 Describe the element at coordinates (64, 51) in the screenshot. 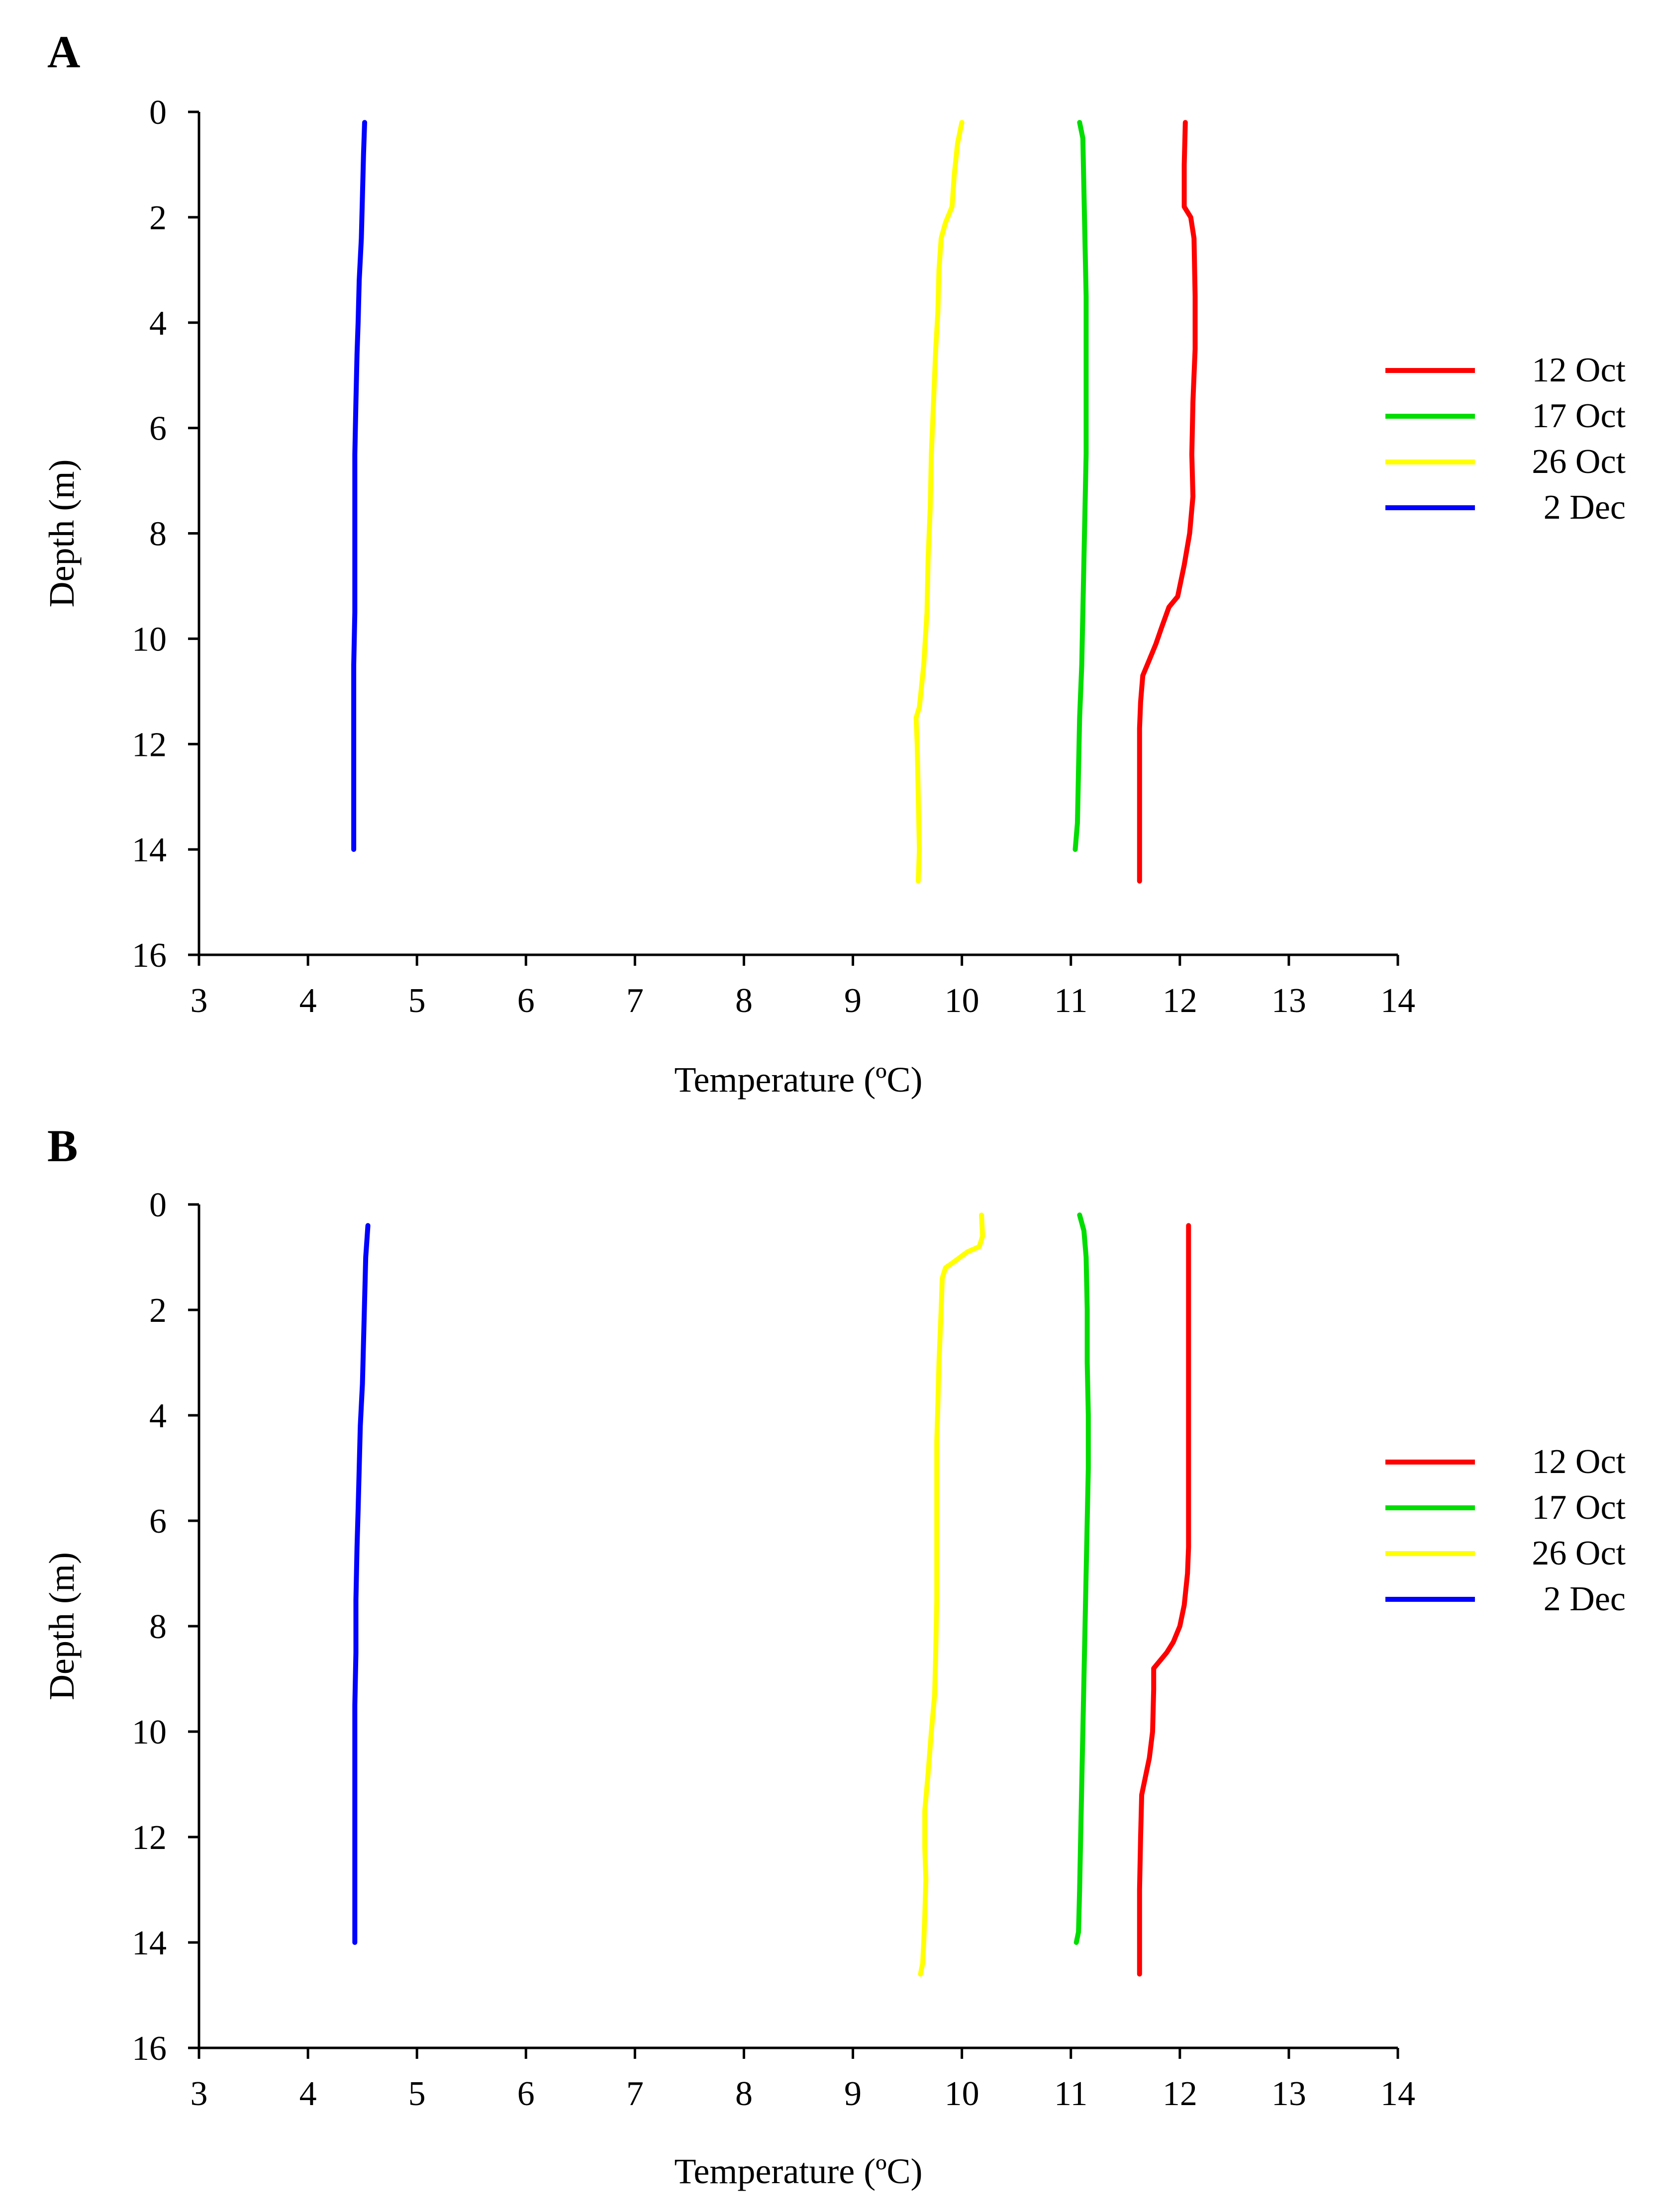

I see `panel-label: A` at that location.